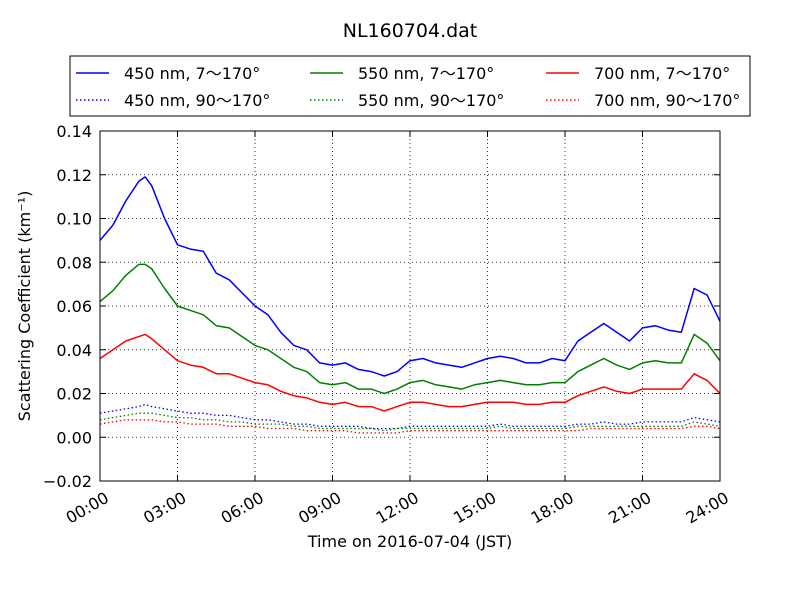  What do you see at coordinates (74, 131) in the screenshot?
I see `y-tick-label: 0.14` at bounding box center [74, 131].